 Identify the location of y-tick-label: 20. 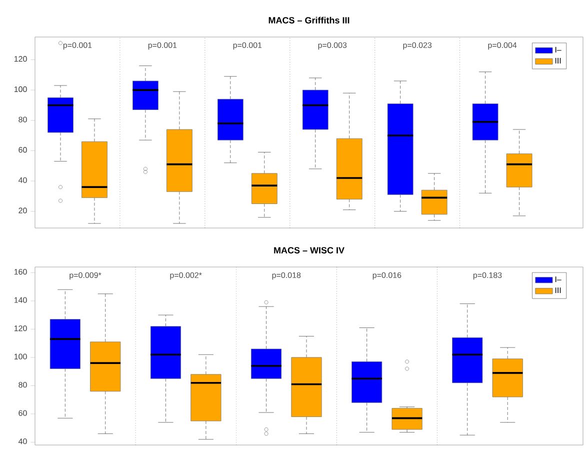
(22, 211).